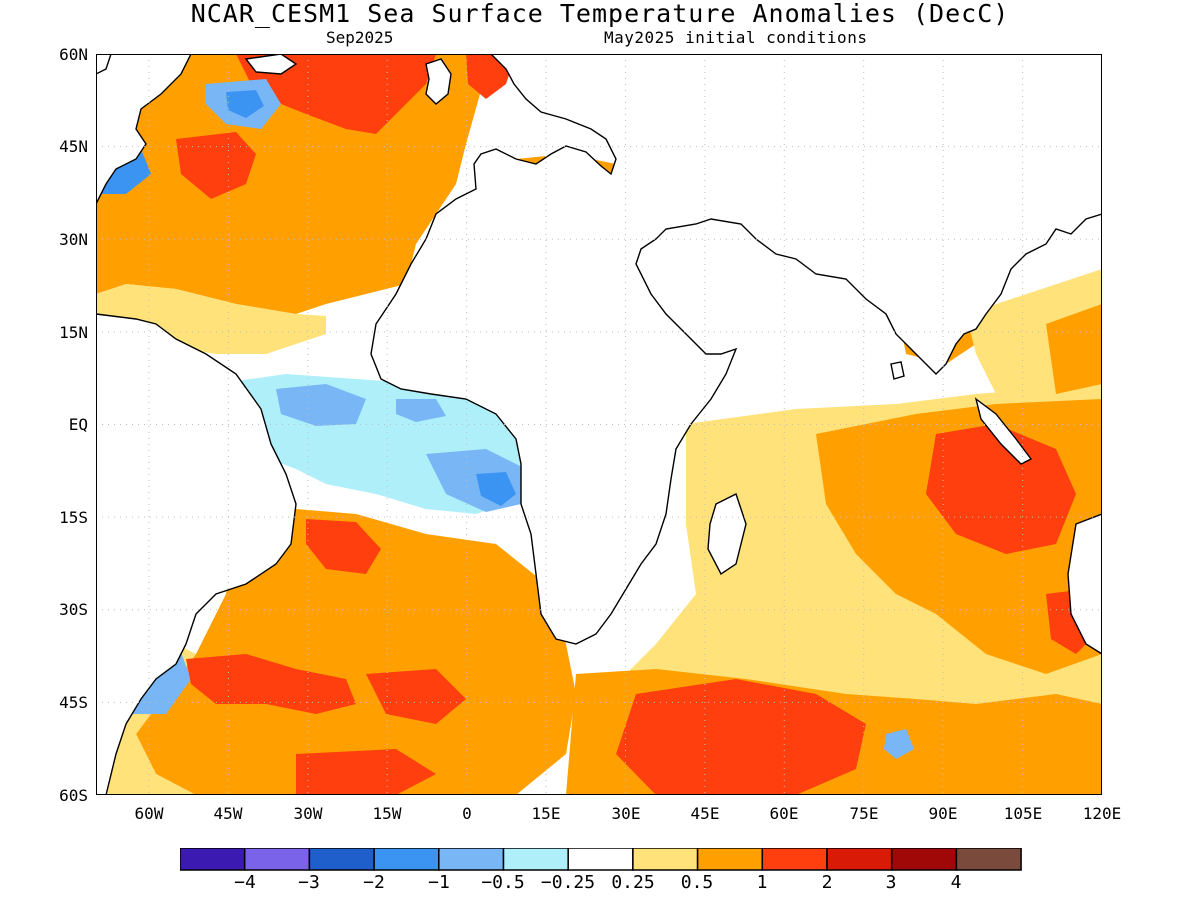 The width and height of the screenshot is (1200, 900). I want to click on anomaly-region-newfoundland-warm, so click(216, 165).